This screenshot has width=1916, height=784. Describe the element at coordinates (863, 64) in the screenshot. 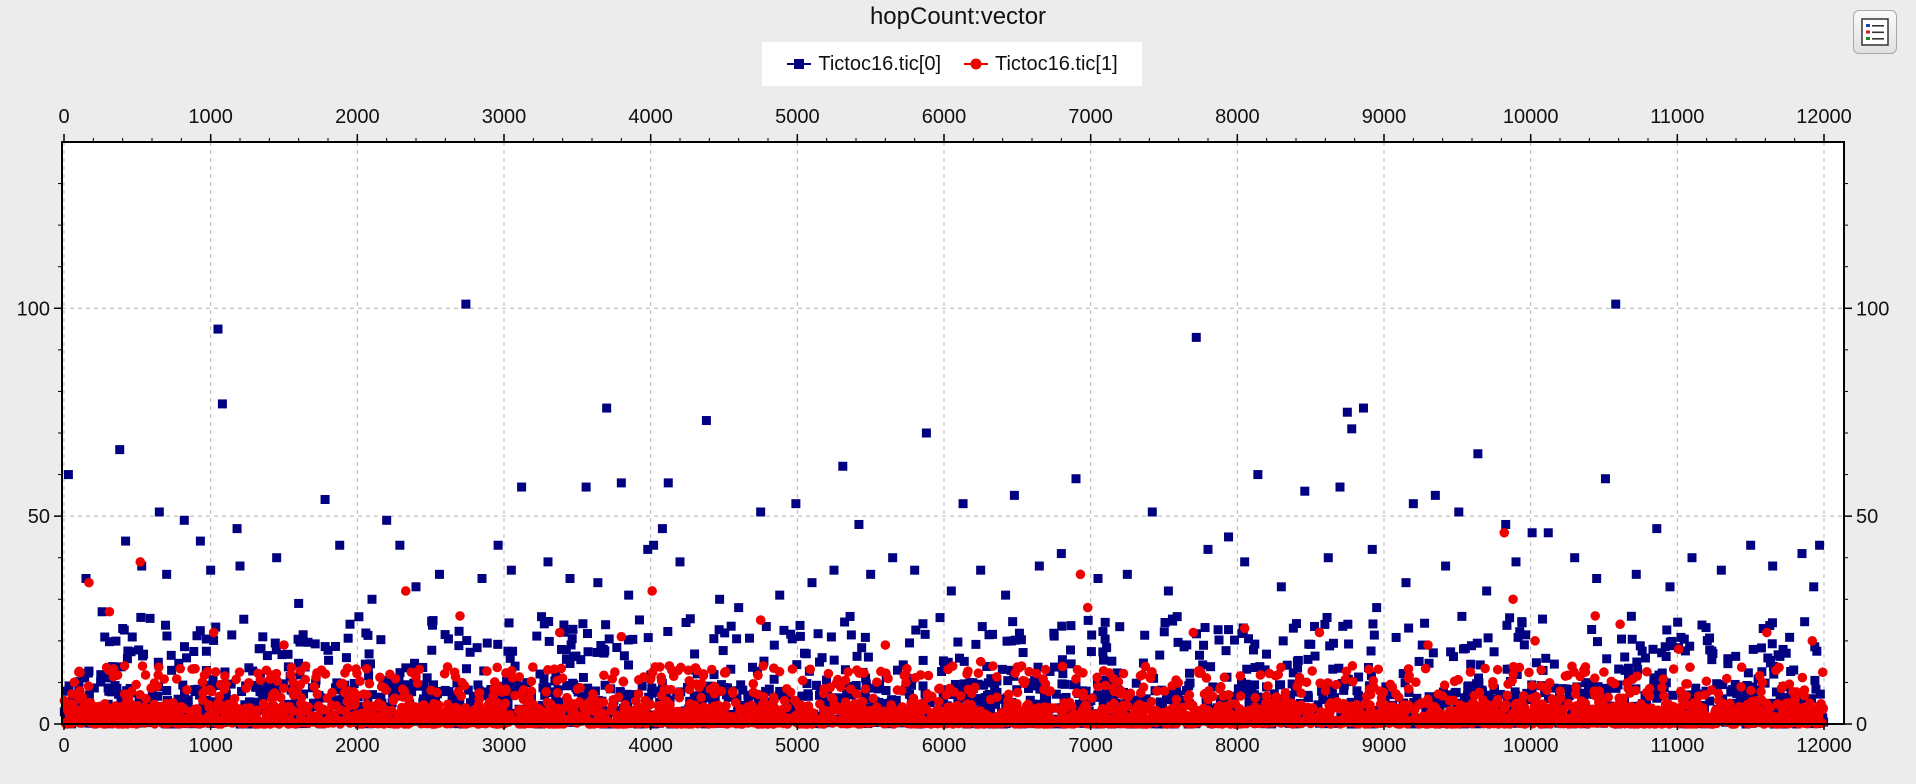

I see `legend-item-series-0: Tictoc16.tic[0]` at that location.